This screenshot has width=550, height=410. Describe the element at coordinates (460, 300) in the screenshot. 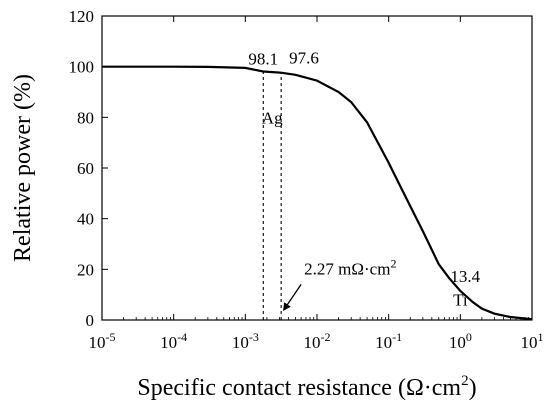

I see `annotation-ti: Ti` at that location.